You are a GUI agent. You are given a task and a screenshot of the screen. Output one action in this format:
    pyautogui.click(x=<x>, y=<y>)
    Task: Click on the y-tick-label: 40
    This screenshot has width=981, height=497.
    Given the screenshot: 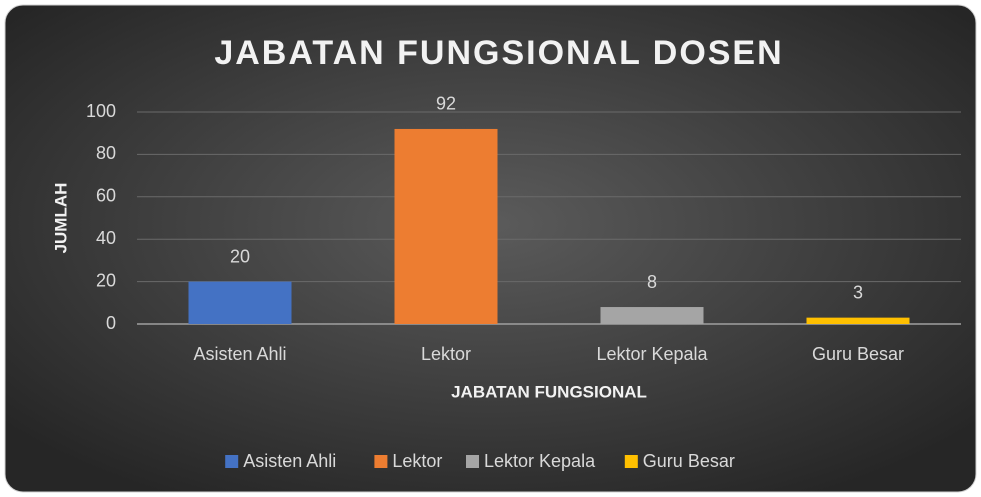 What is the action you would take?
    pyautogui.click(x=106, y=238)
    